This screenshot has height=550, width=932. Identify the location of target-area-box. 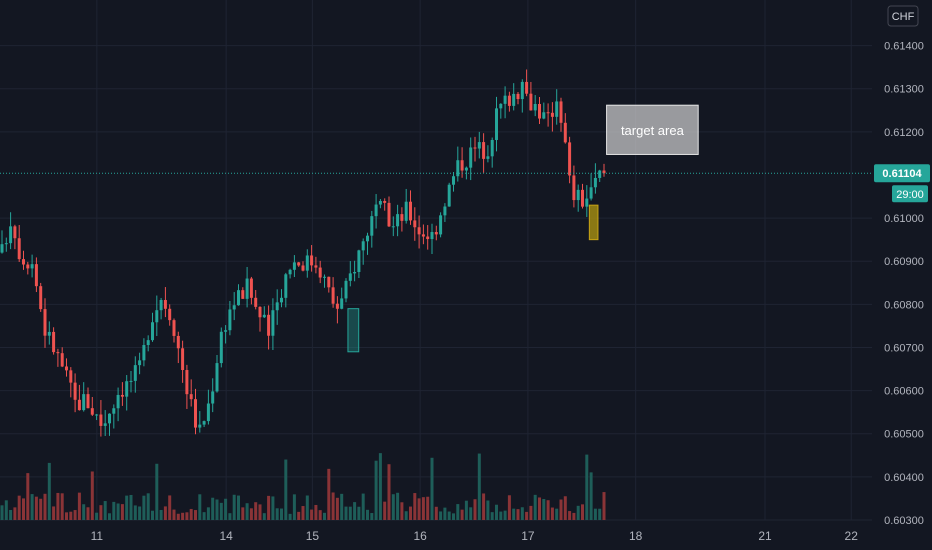
(652, 129).